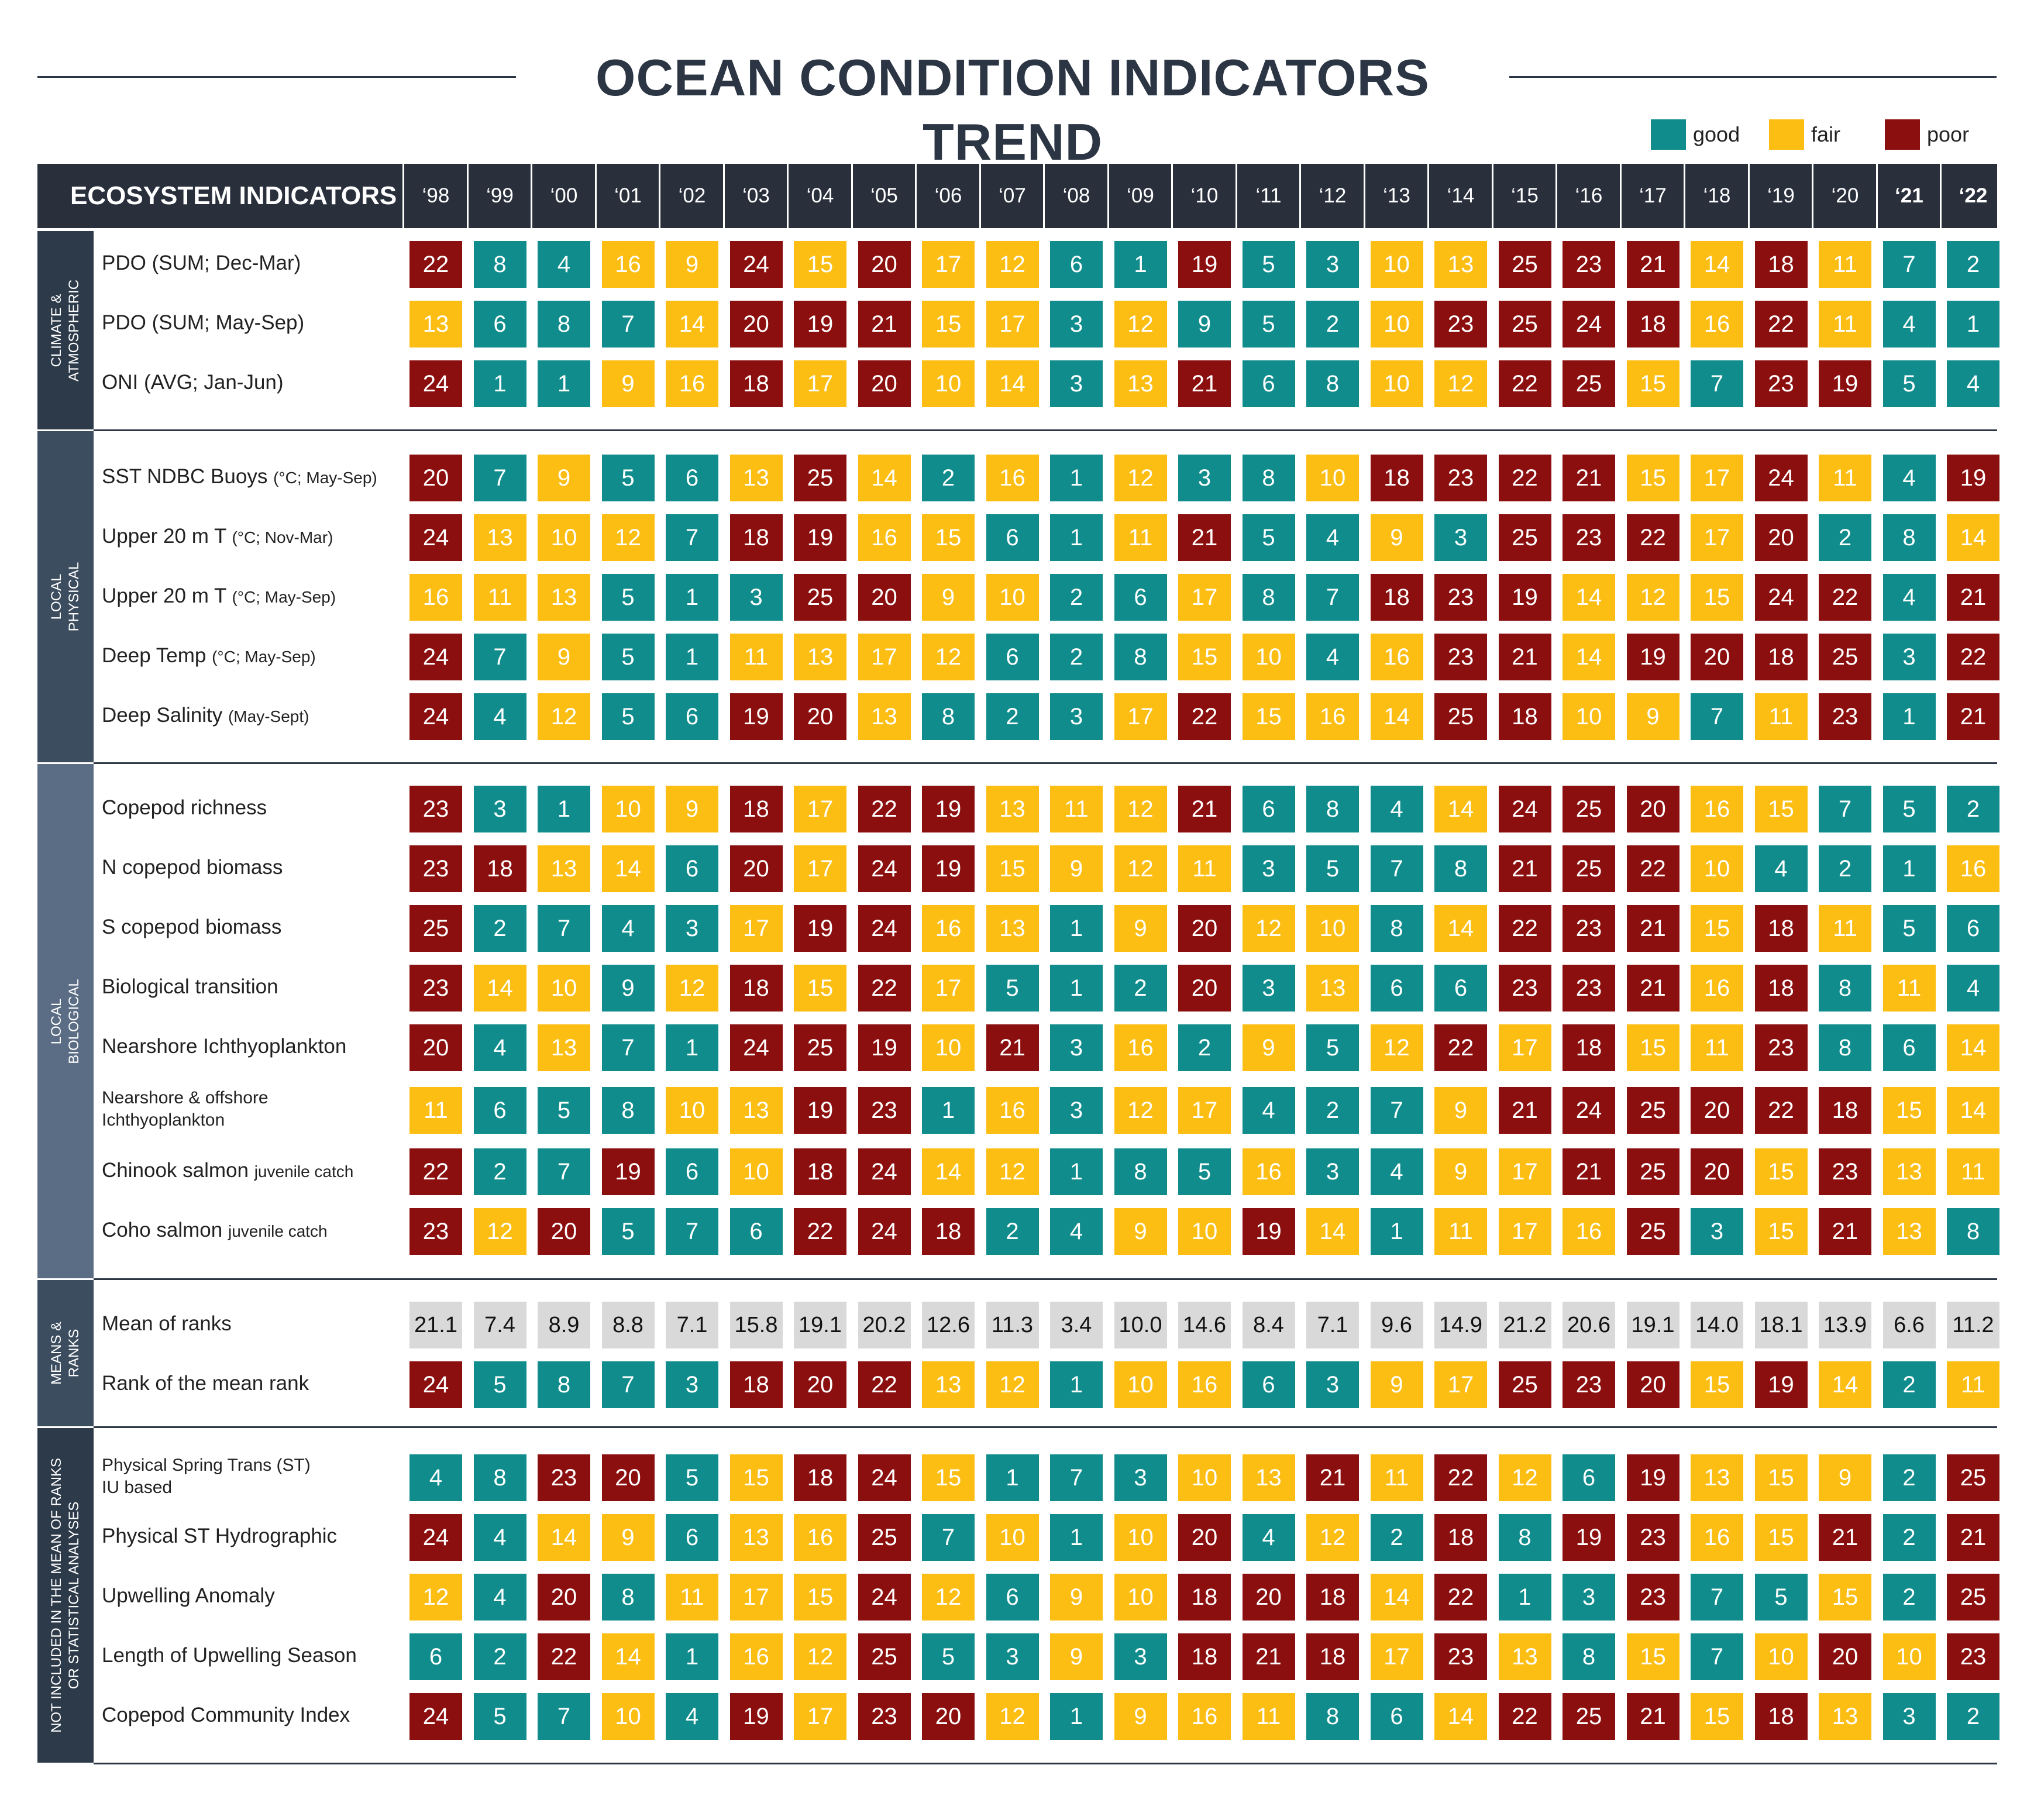 This screenshot has width=2034, height=1820. I want to click on rank-cell: 4, so click(1396, 809).